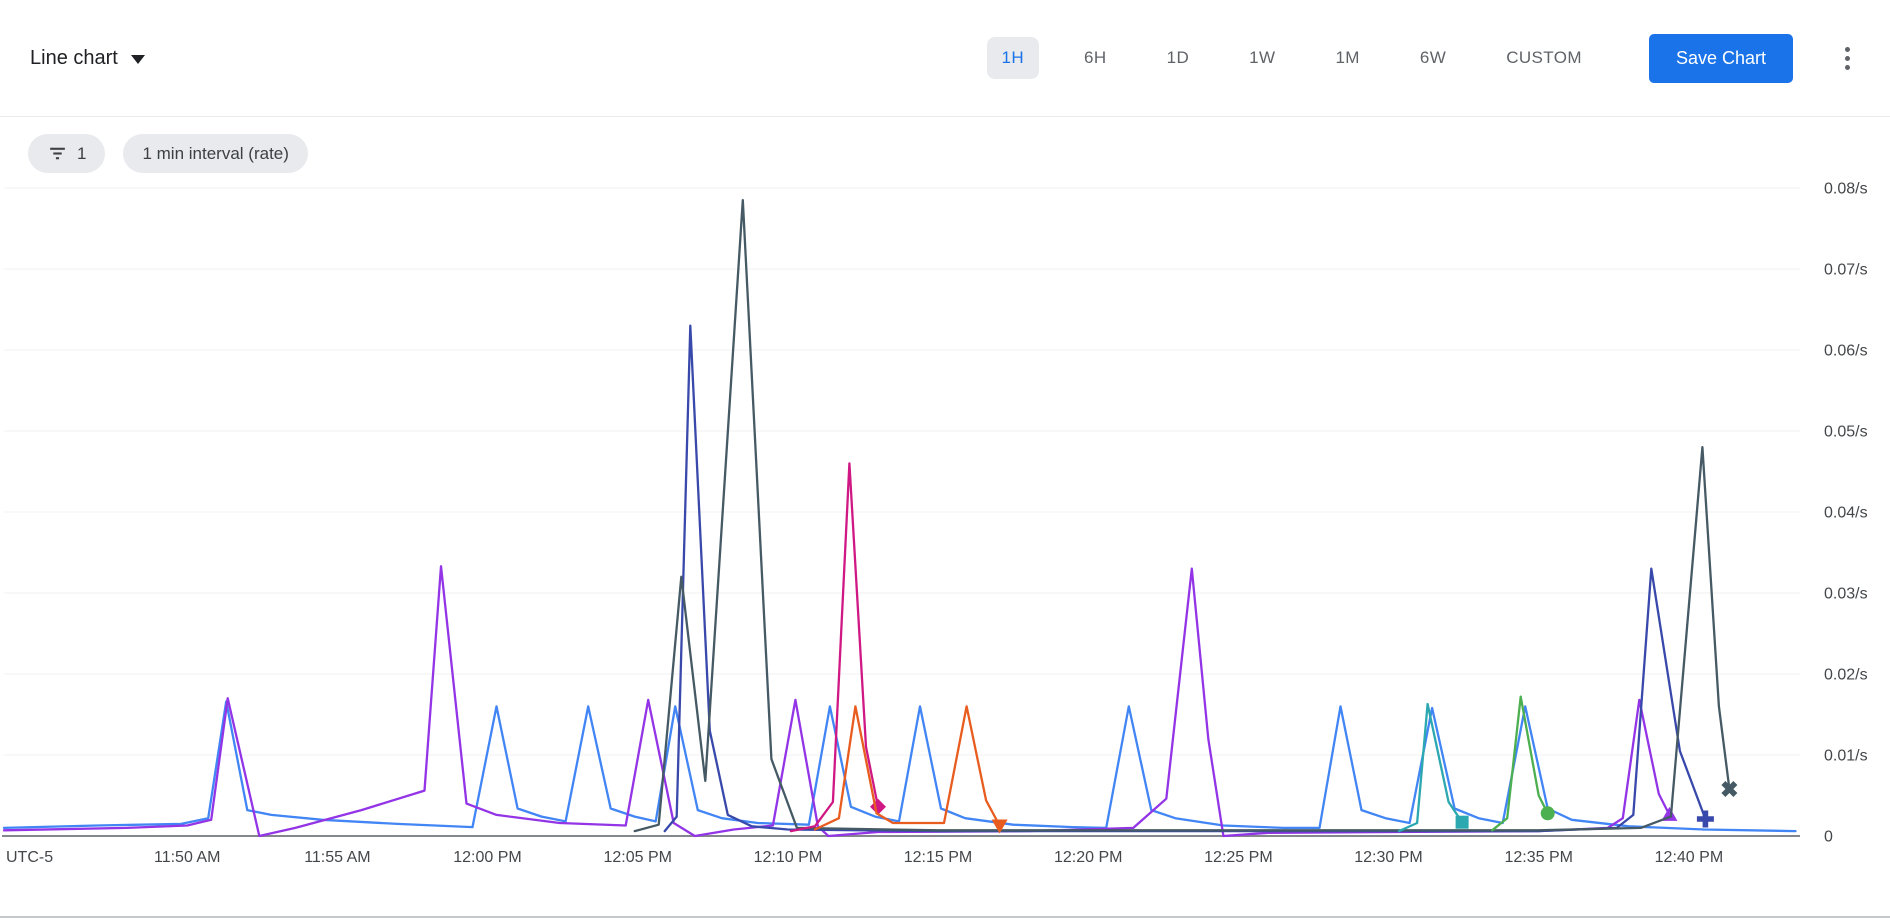 The height and width of the screenshot is (918, 1890). What do you see at coordinates (82, 153) in the screenshot?
I see `filter-count: 1` at bounding box center [82, 153].